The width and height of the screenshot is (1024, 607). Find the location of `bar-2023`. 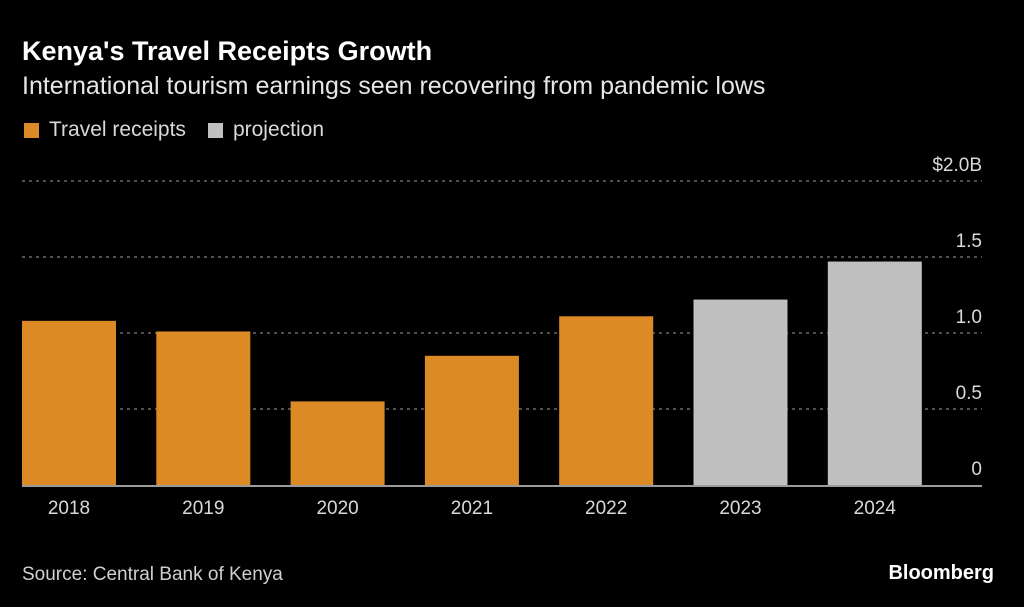

bar-2023 is located at coordinates (740, 392).